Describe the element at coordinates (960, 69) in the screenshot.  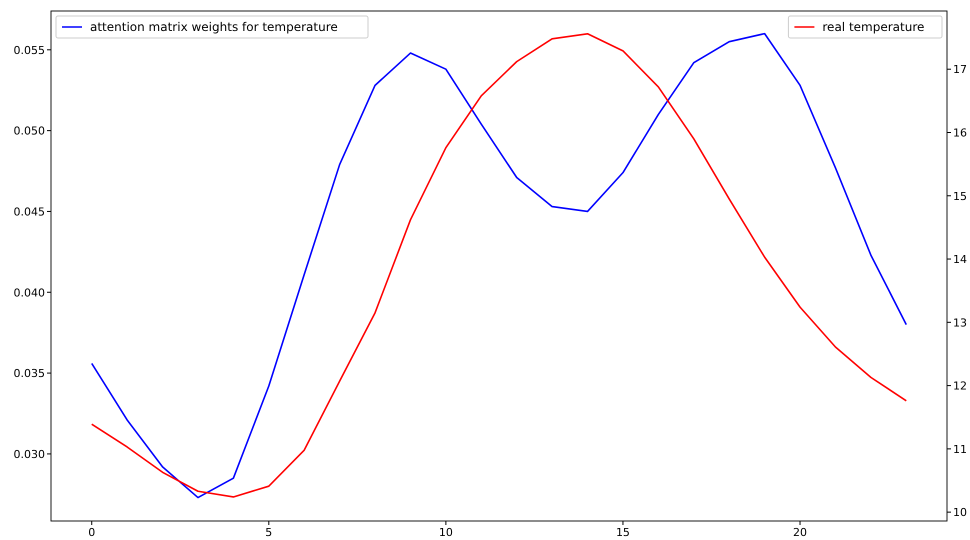
I see `y2-tick-label: 17` at that location.